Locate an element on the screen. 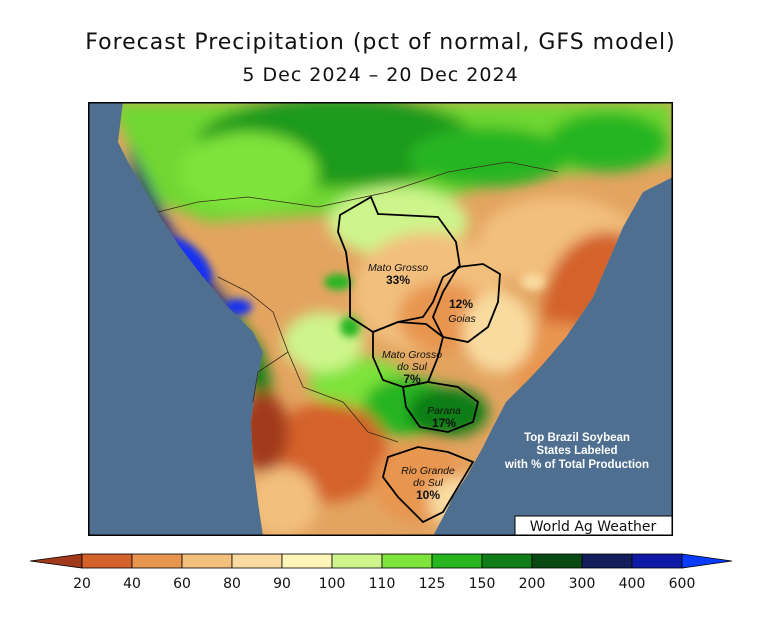 The image size is (761, 624). legend-tick-label: 200 is located at coordinates (532, 584).